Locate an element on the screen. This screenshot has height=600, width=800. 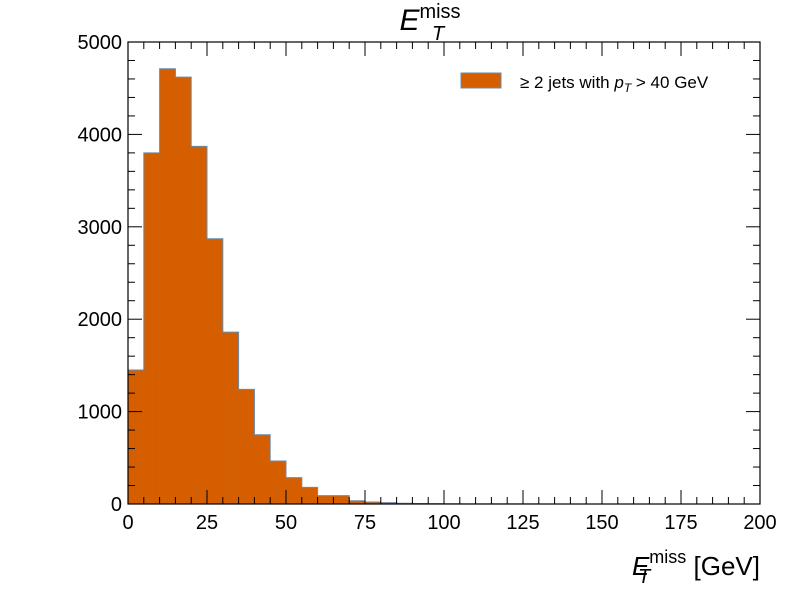
y-tick-label: 0 is located at coordinates (116, 505).